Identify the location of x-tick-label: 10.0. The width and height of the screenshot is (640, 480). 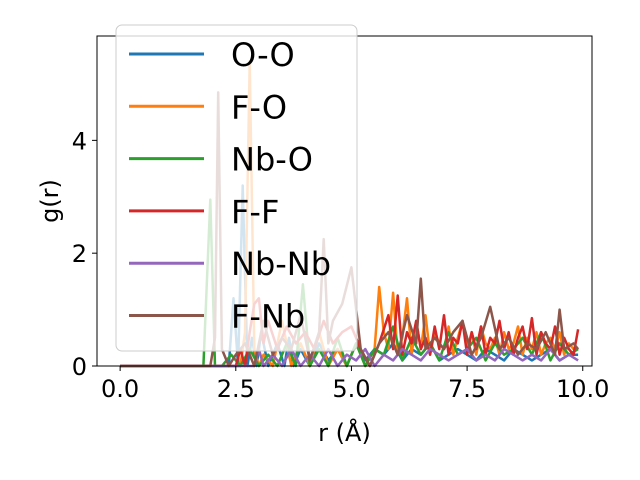
(582, 389).